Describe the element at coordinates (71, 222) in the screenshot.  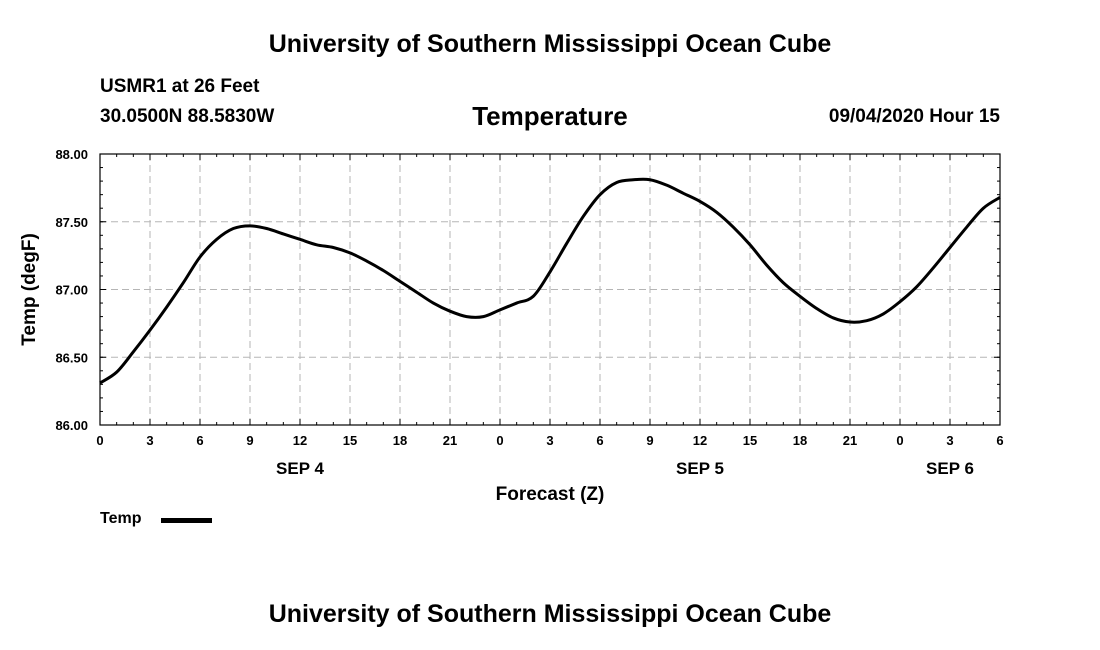
I see `y-tick-label: 87.50` at that location.